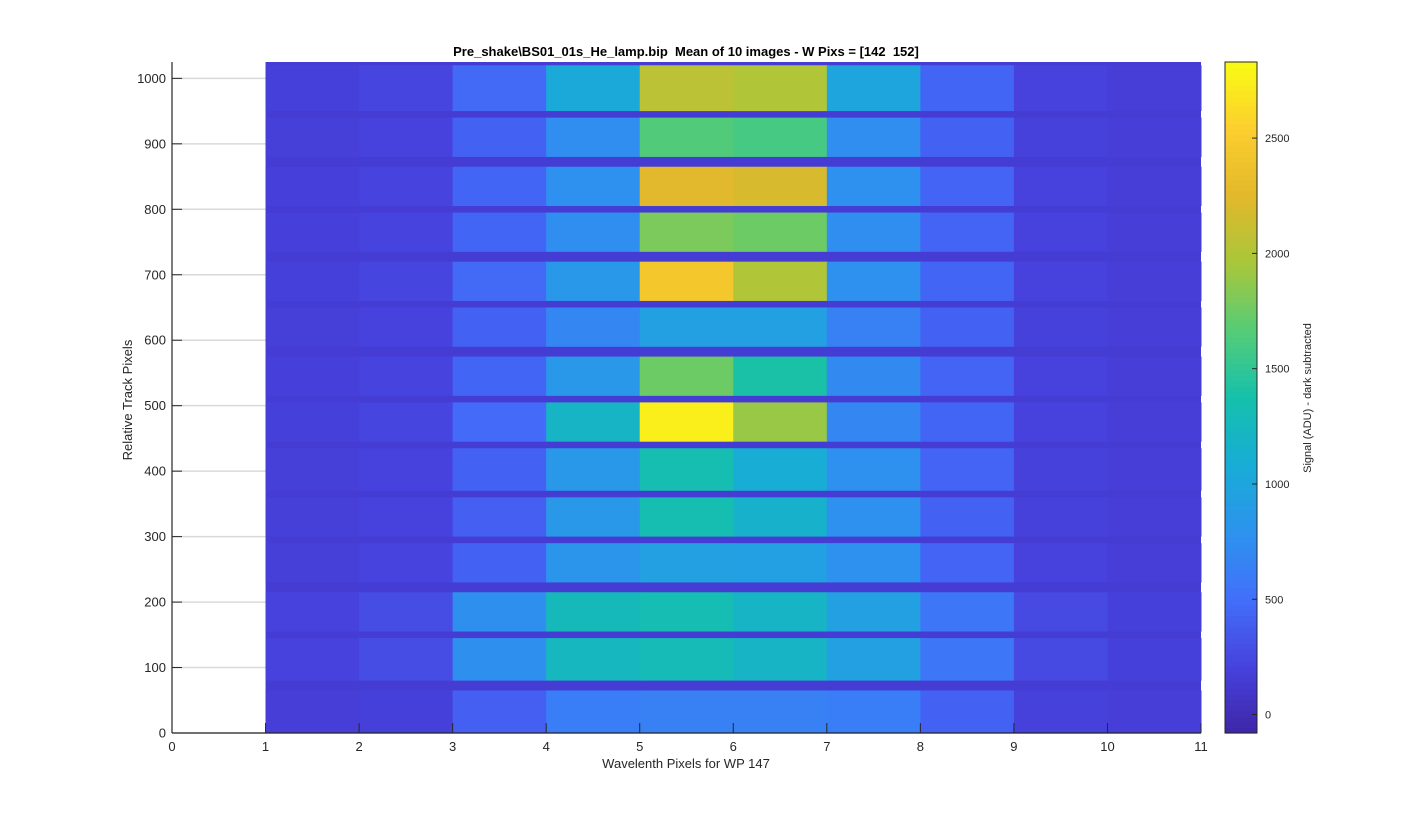 The image size is (1425, 825). What do you see at coordinates (826, 746) in the screenshot?
I see `x-tick-label: 7` at bounding box center [826, 746].